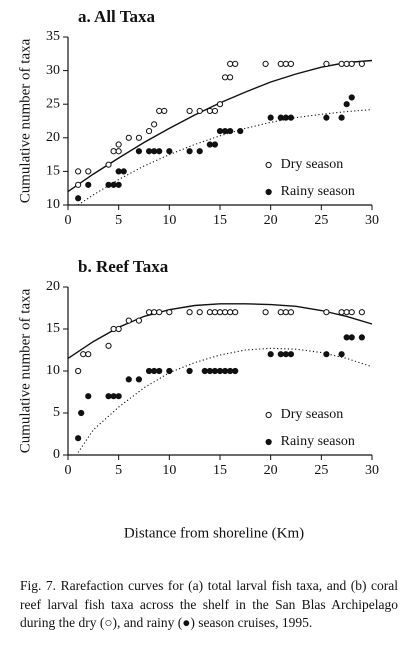 This screenshot has width=420, height=668. What do you see at coordinates (53, 70) in the screenshot?
I see `y-tick-label: 30` at bounding box center [53, 70].